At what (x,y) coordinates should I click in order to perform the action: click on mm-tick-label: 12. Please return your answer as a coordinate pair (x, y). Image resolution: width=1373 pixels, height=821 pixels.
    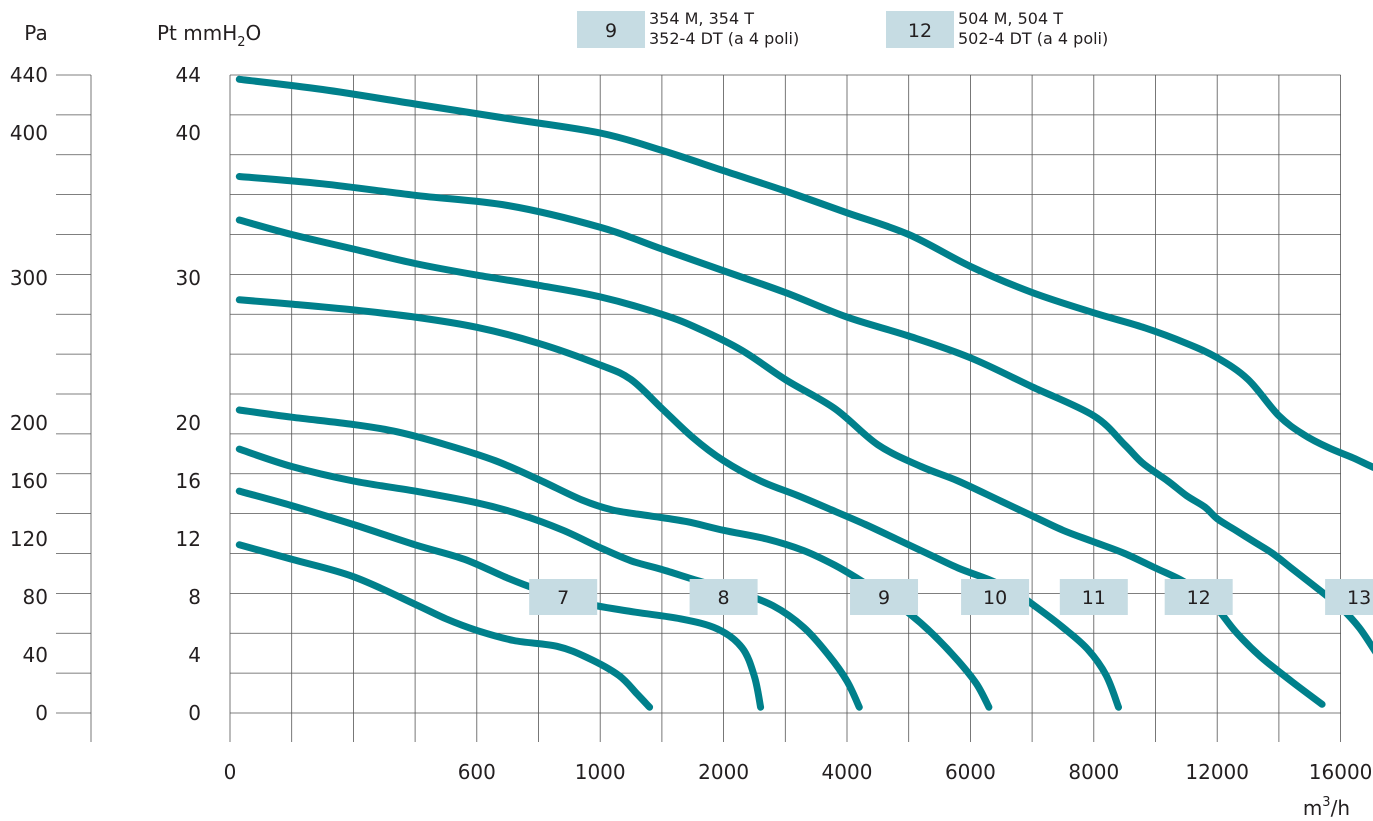
    Looking at the image, I should click on (188, 539).